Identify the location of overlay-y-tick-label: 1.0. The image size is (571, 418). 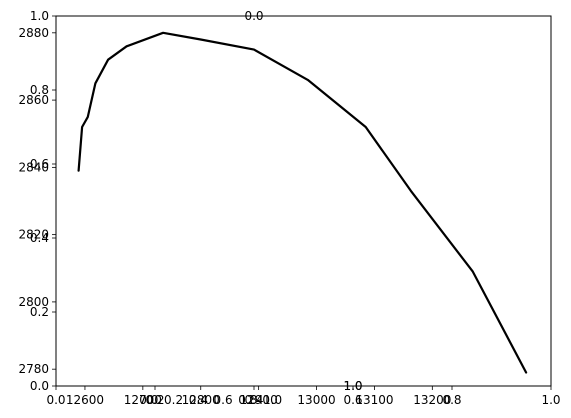
(39, 16).